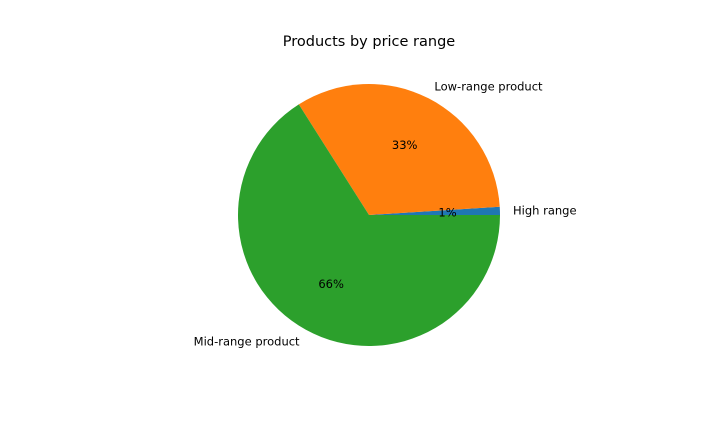  I want to click on pie-slice-low-range-product, so click(399, 149).